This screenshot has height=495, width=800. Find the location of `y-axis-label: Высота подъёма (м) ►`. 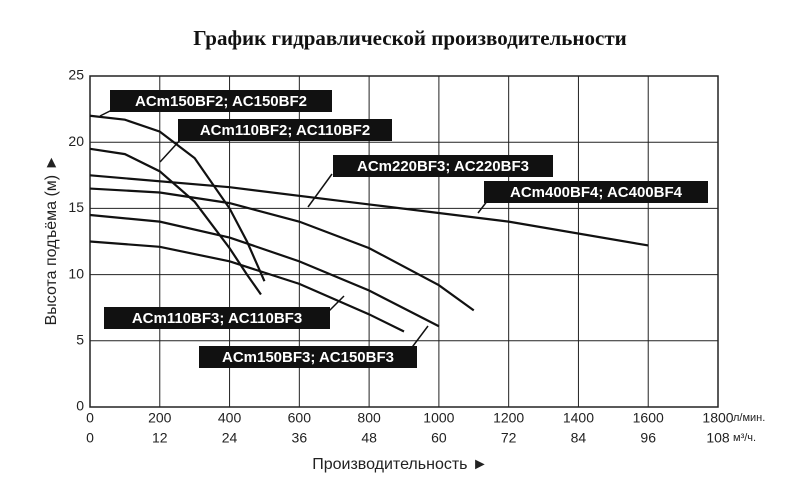

y-axis-label: Высота подъёма (м) ► is located at coordinates (51, 240).